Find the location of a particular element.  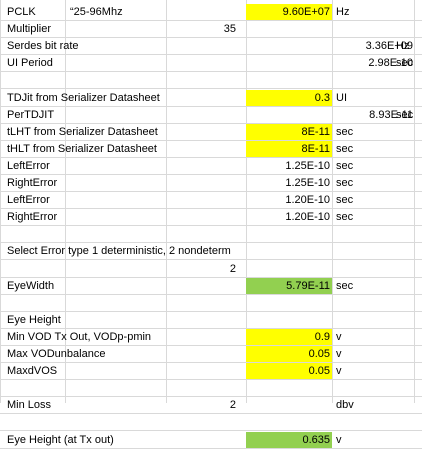

cell-label: Multiplier is located at coordinates (29, 29).